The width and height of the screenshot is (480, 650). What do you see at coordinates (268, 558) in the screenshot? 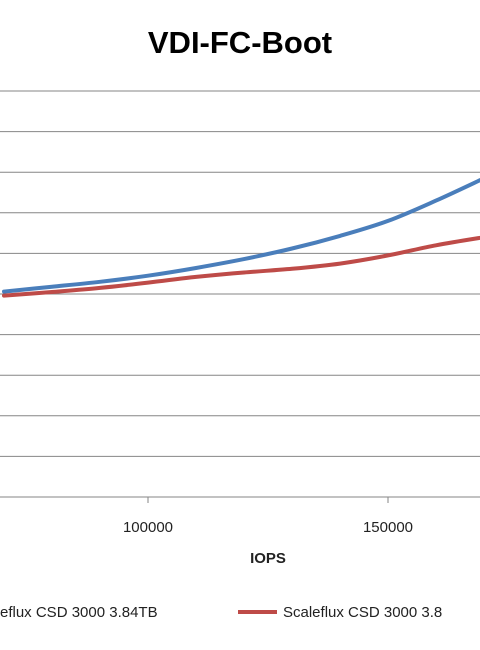
I see `x-axis-title: IOPS` at bounding box center [268, 558].